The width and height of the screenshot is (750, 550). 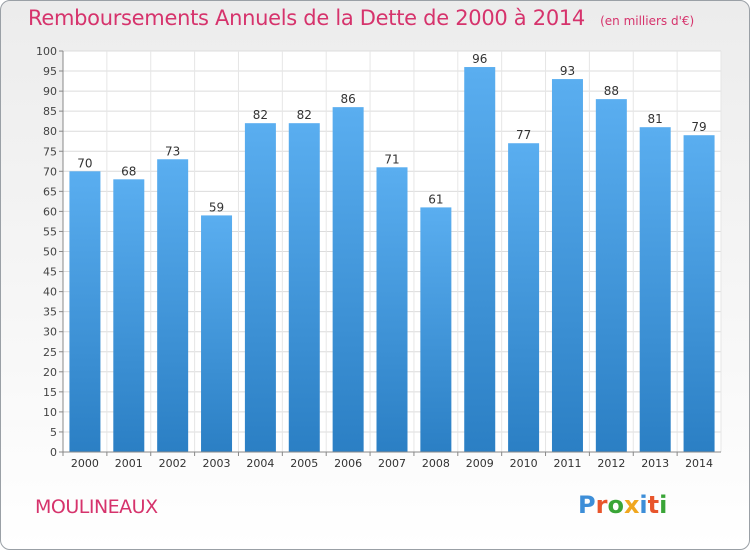 I want to click on town-name: MOULINEAUX, so click(x=96, y=507).